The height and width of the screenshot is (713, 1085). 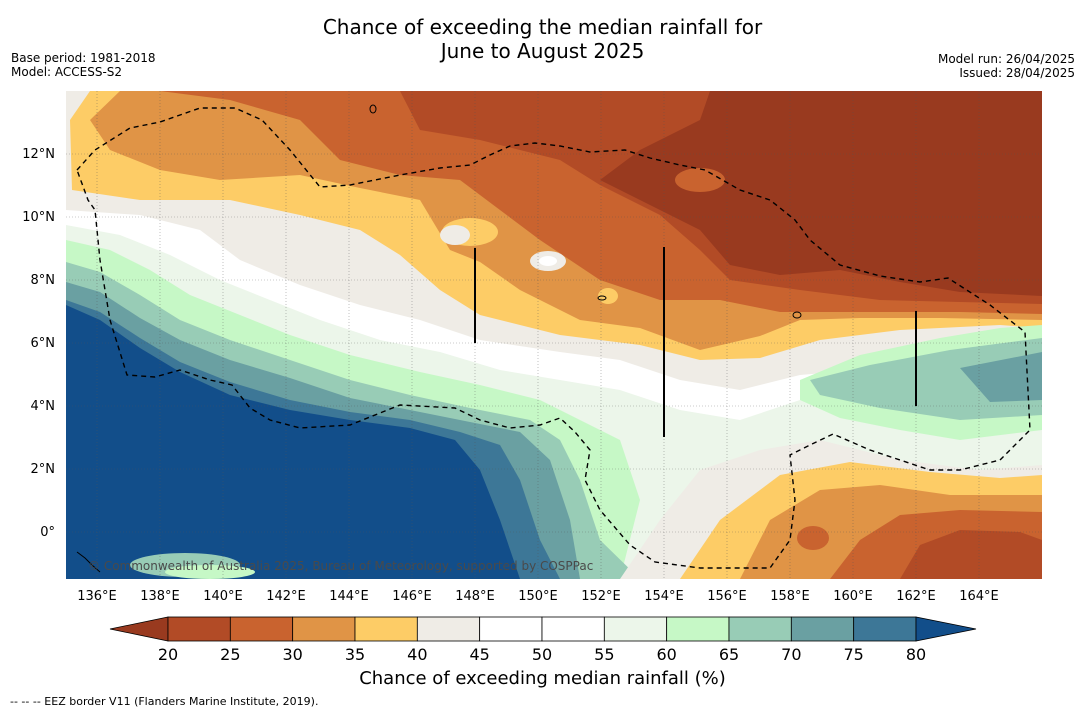 I want to click on lon-label: 158°E, so click(x=790, y=596).